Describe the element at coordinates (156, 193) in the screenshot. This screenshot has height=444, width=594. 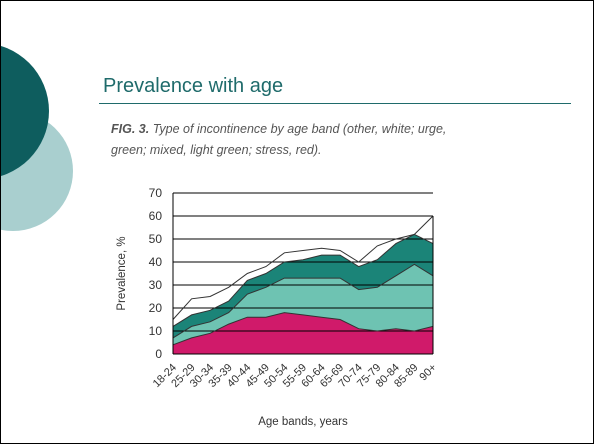
I see `y-tick-label-70: 70` at that location.